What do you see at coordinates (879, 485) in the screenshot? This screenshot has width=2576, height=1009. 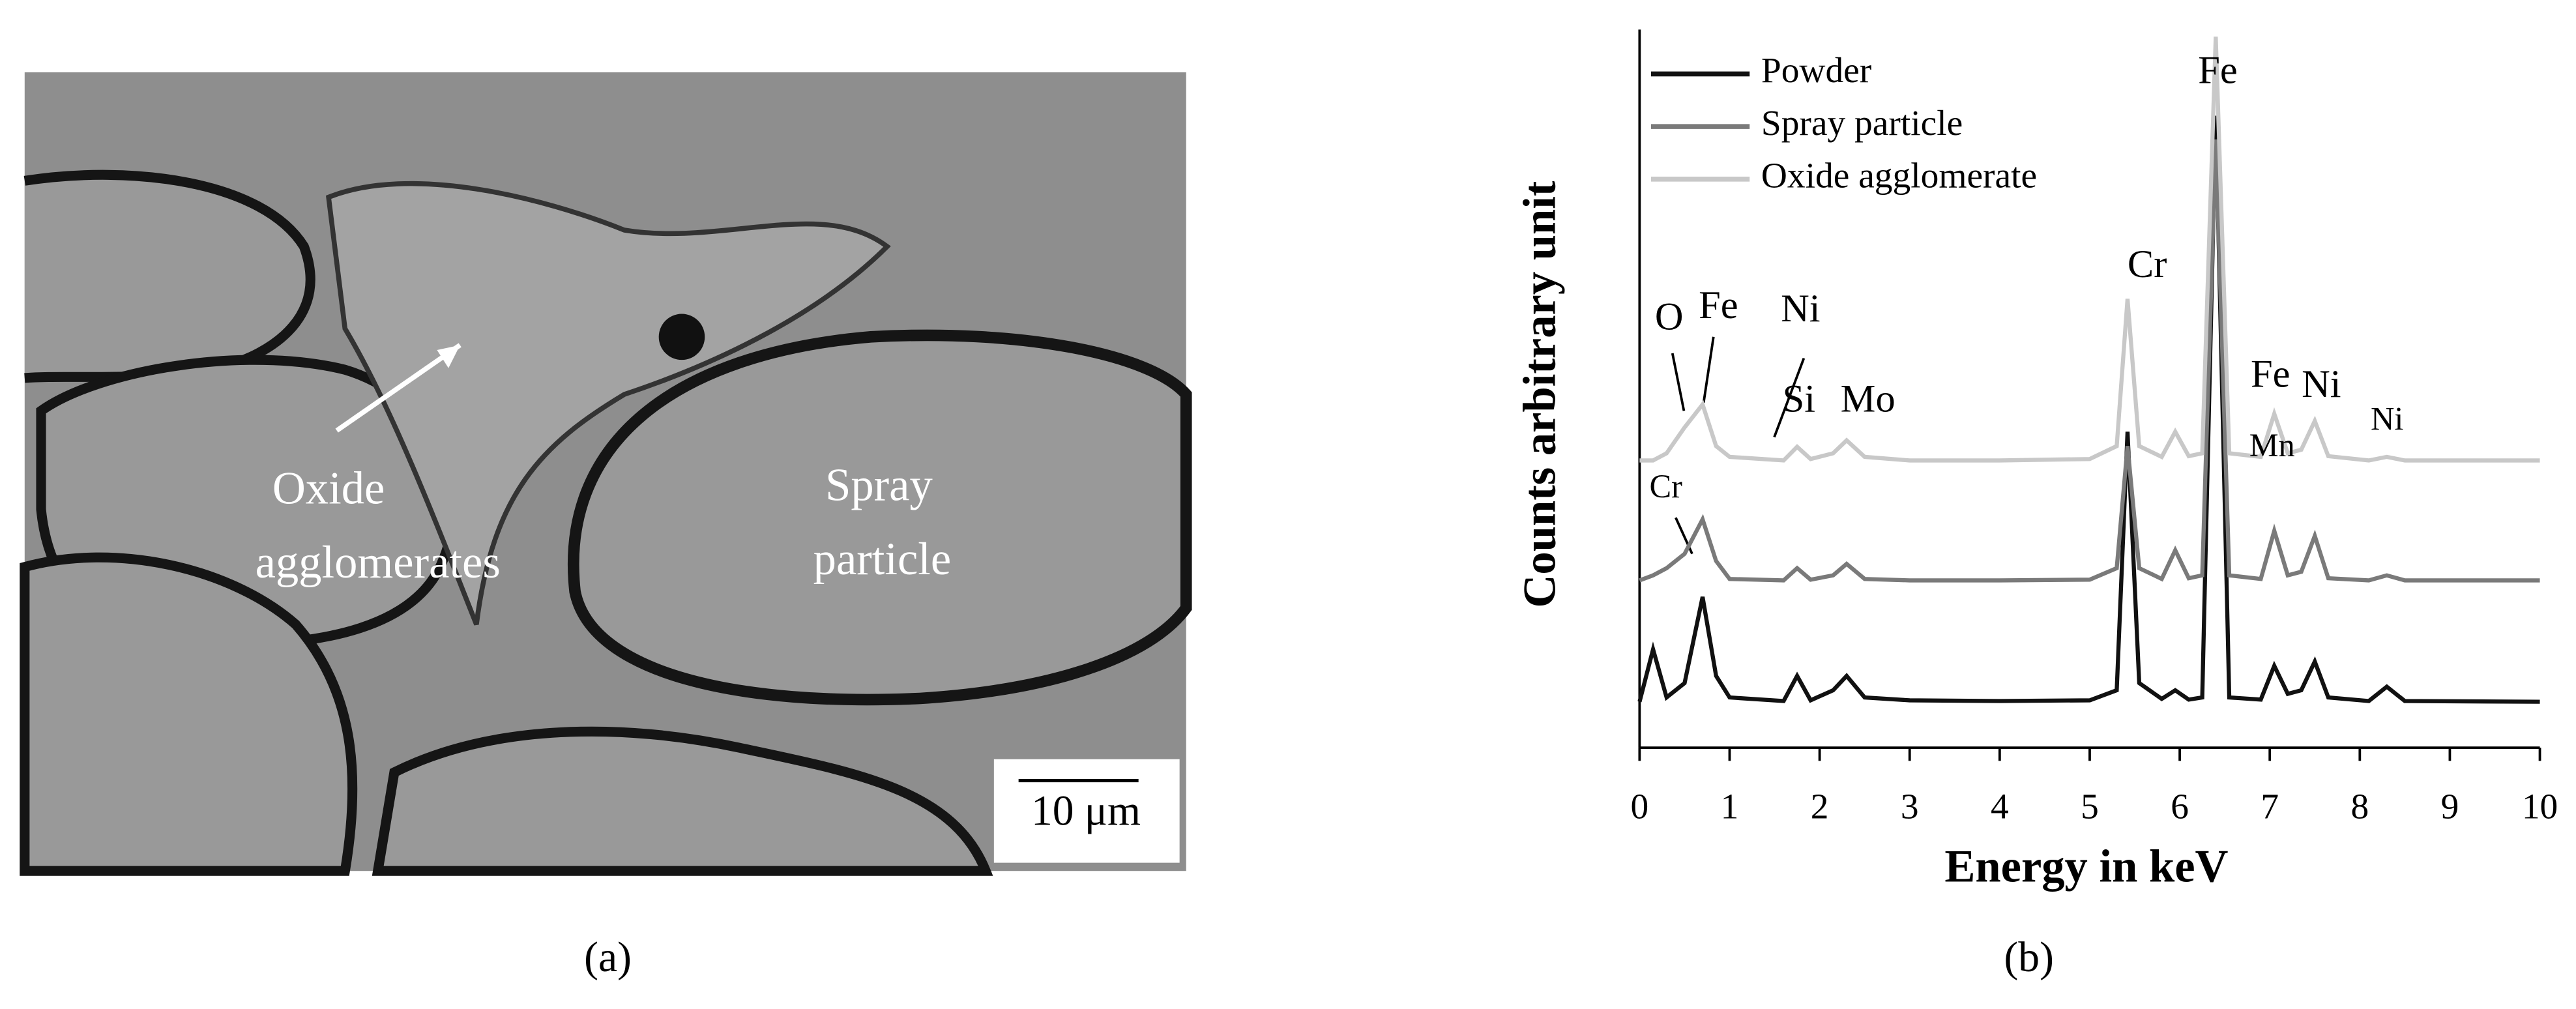 I see `sem-label: Spray` at bounding box center [879, 485].